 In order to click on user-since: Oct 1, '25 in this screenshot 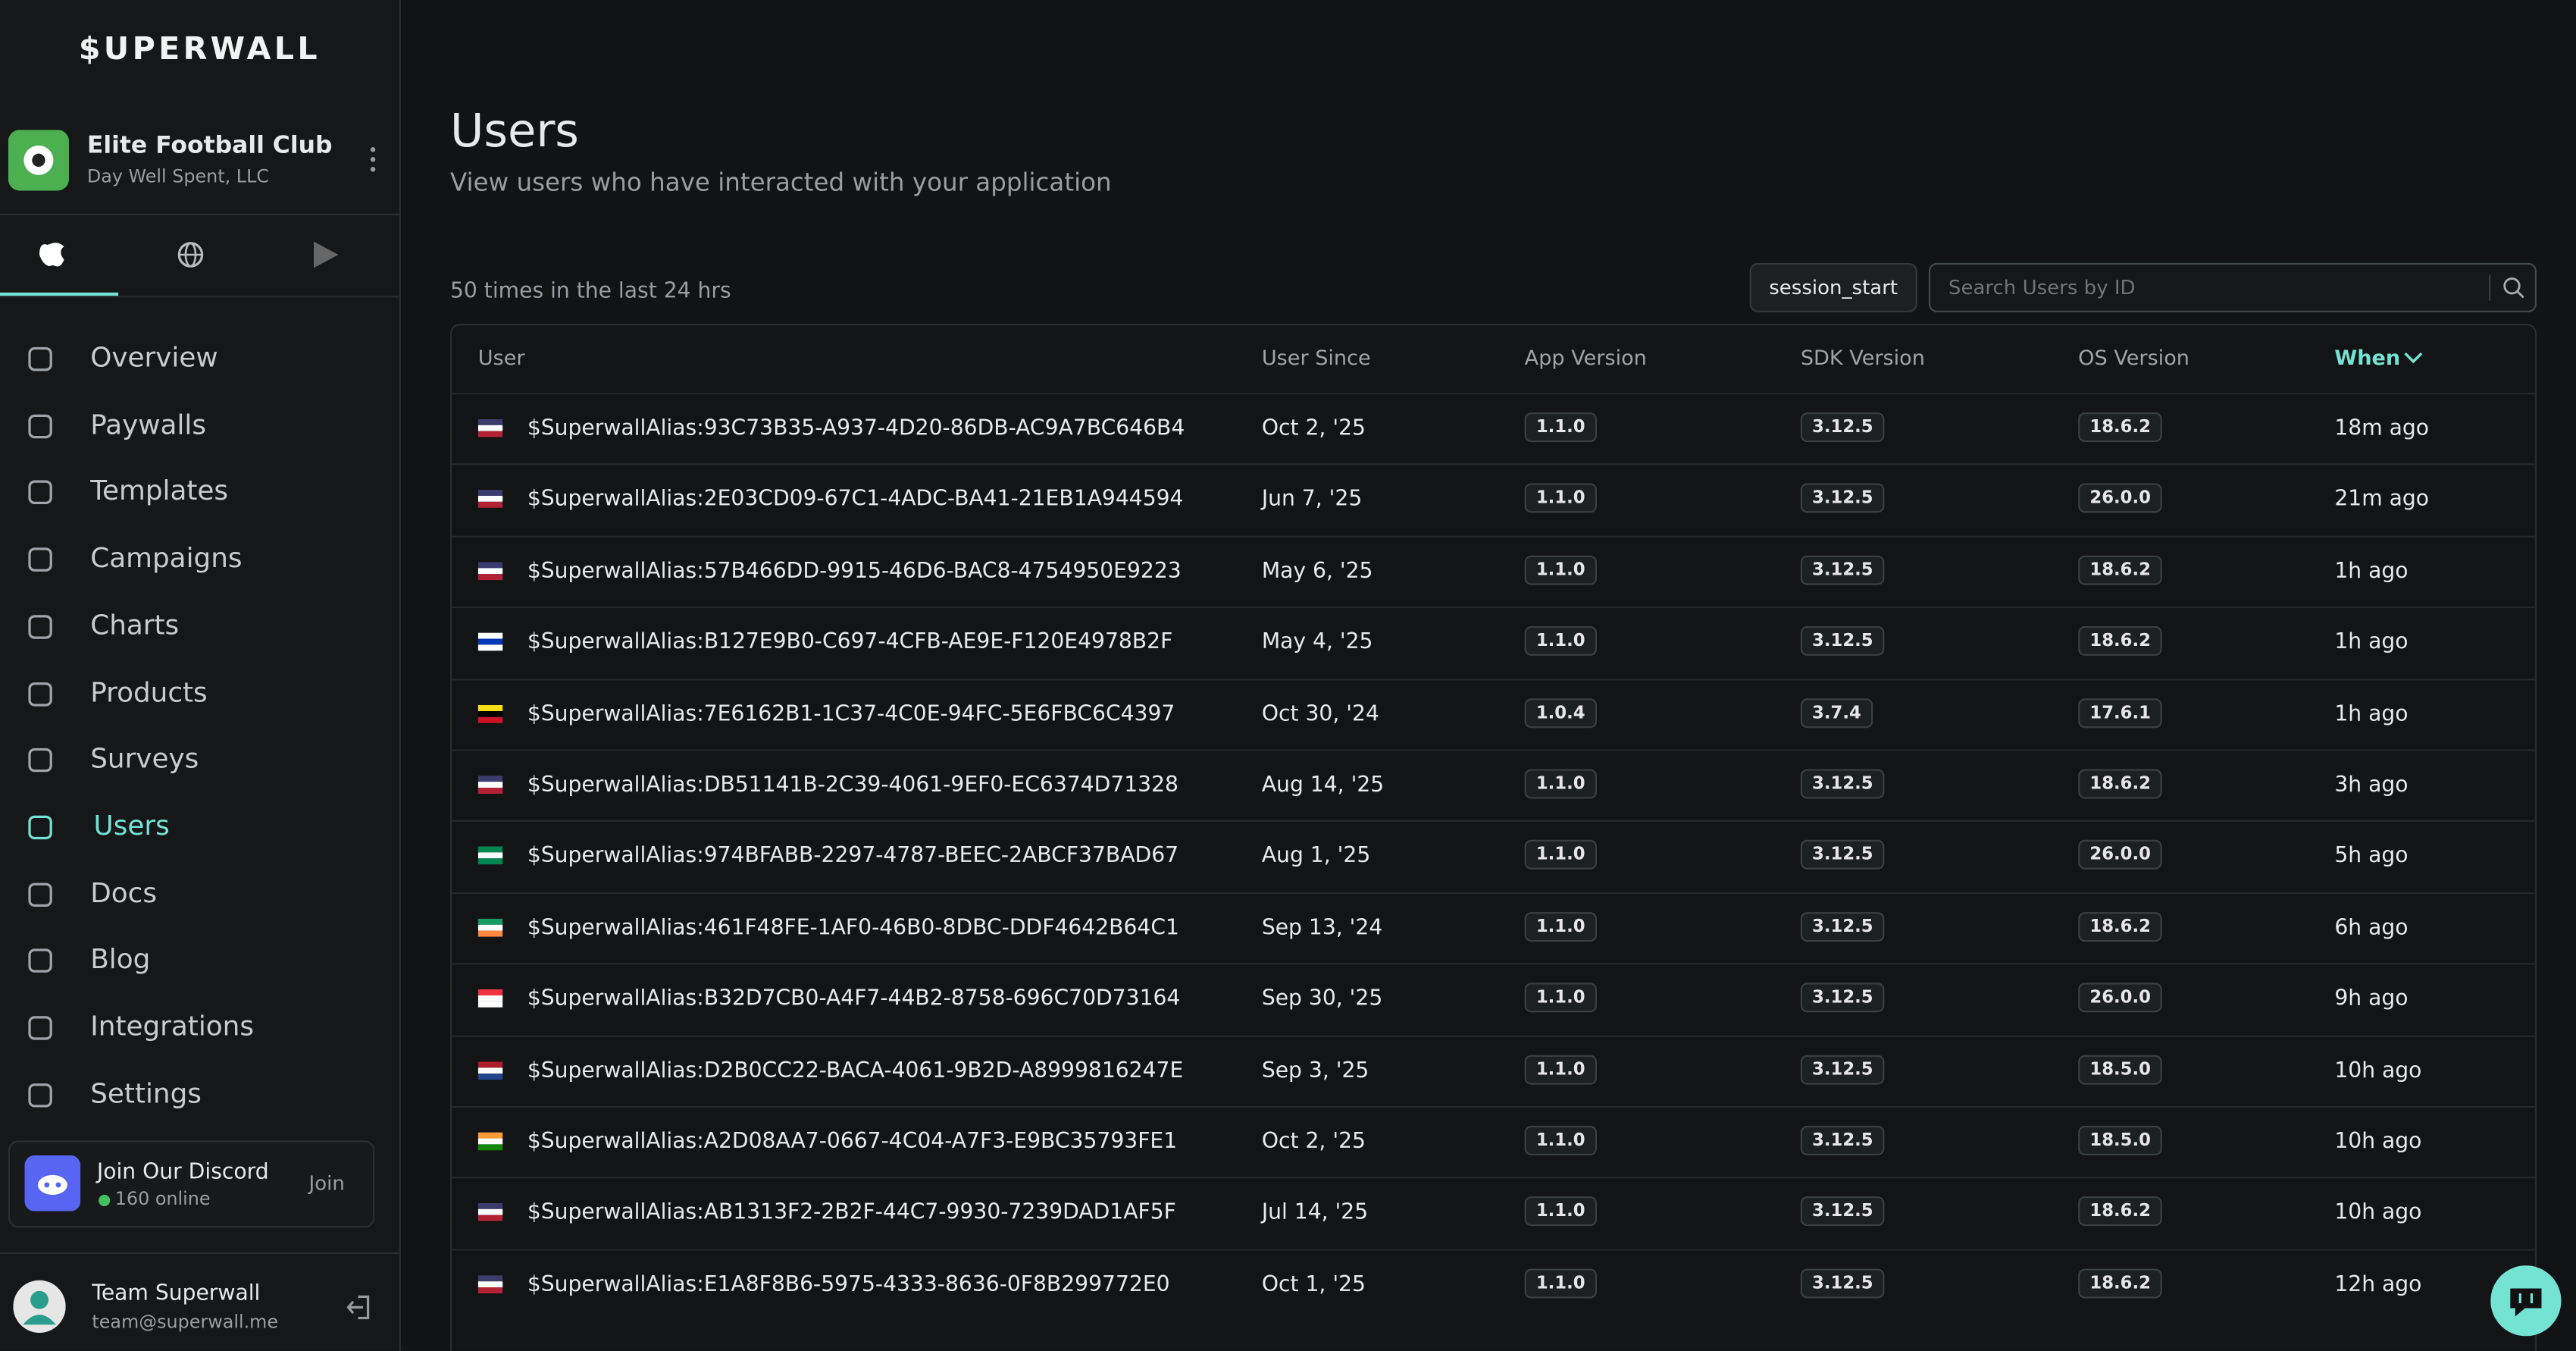, I will do `click(1314, 1284)`.